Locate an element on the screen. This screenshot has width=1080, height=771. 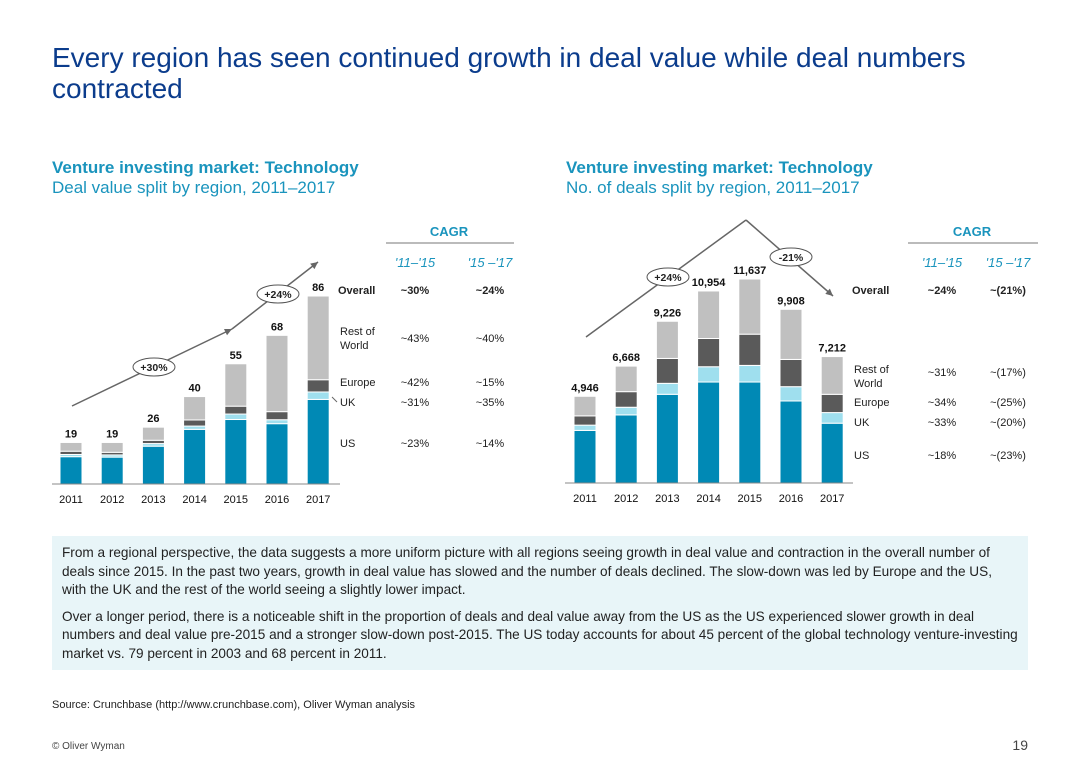
right-chart-heading-bold: Venture investing market: Technology is located at coordinates (719, 167).